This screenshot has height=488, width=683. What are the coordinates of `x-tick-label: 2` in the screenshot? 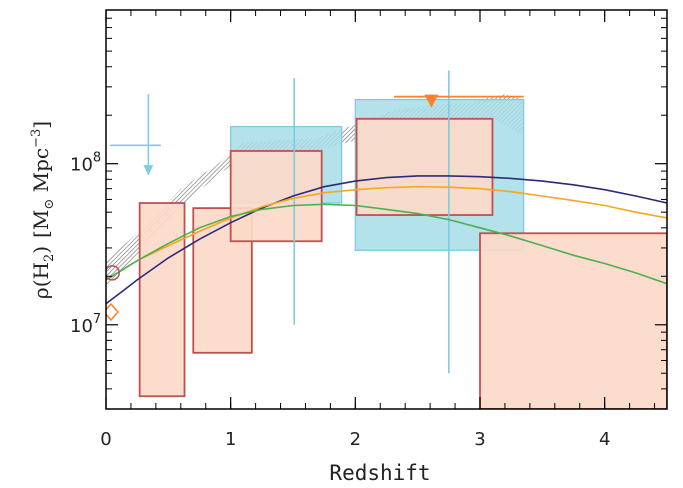 It's located at (355, 439).